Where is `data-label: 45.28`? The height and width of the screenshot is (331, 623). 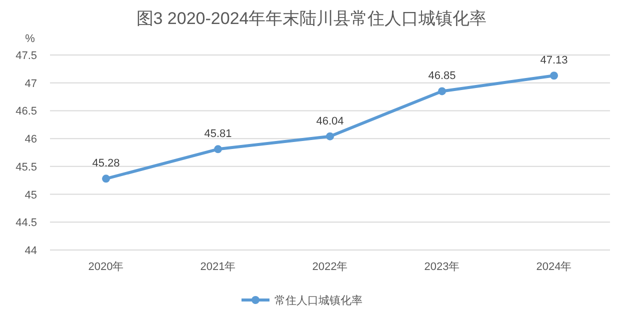
data-label: 45.28 is located at coordinates (106, 164).